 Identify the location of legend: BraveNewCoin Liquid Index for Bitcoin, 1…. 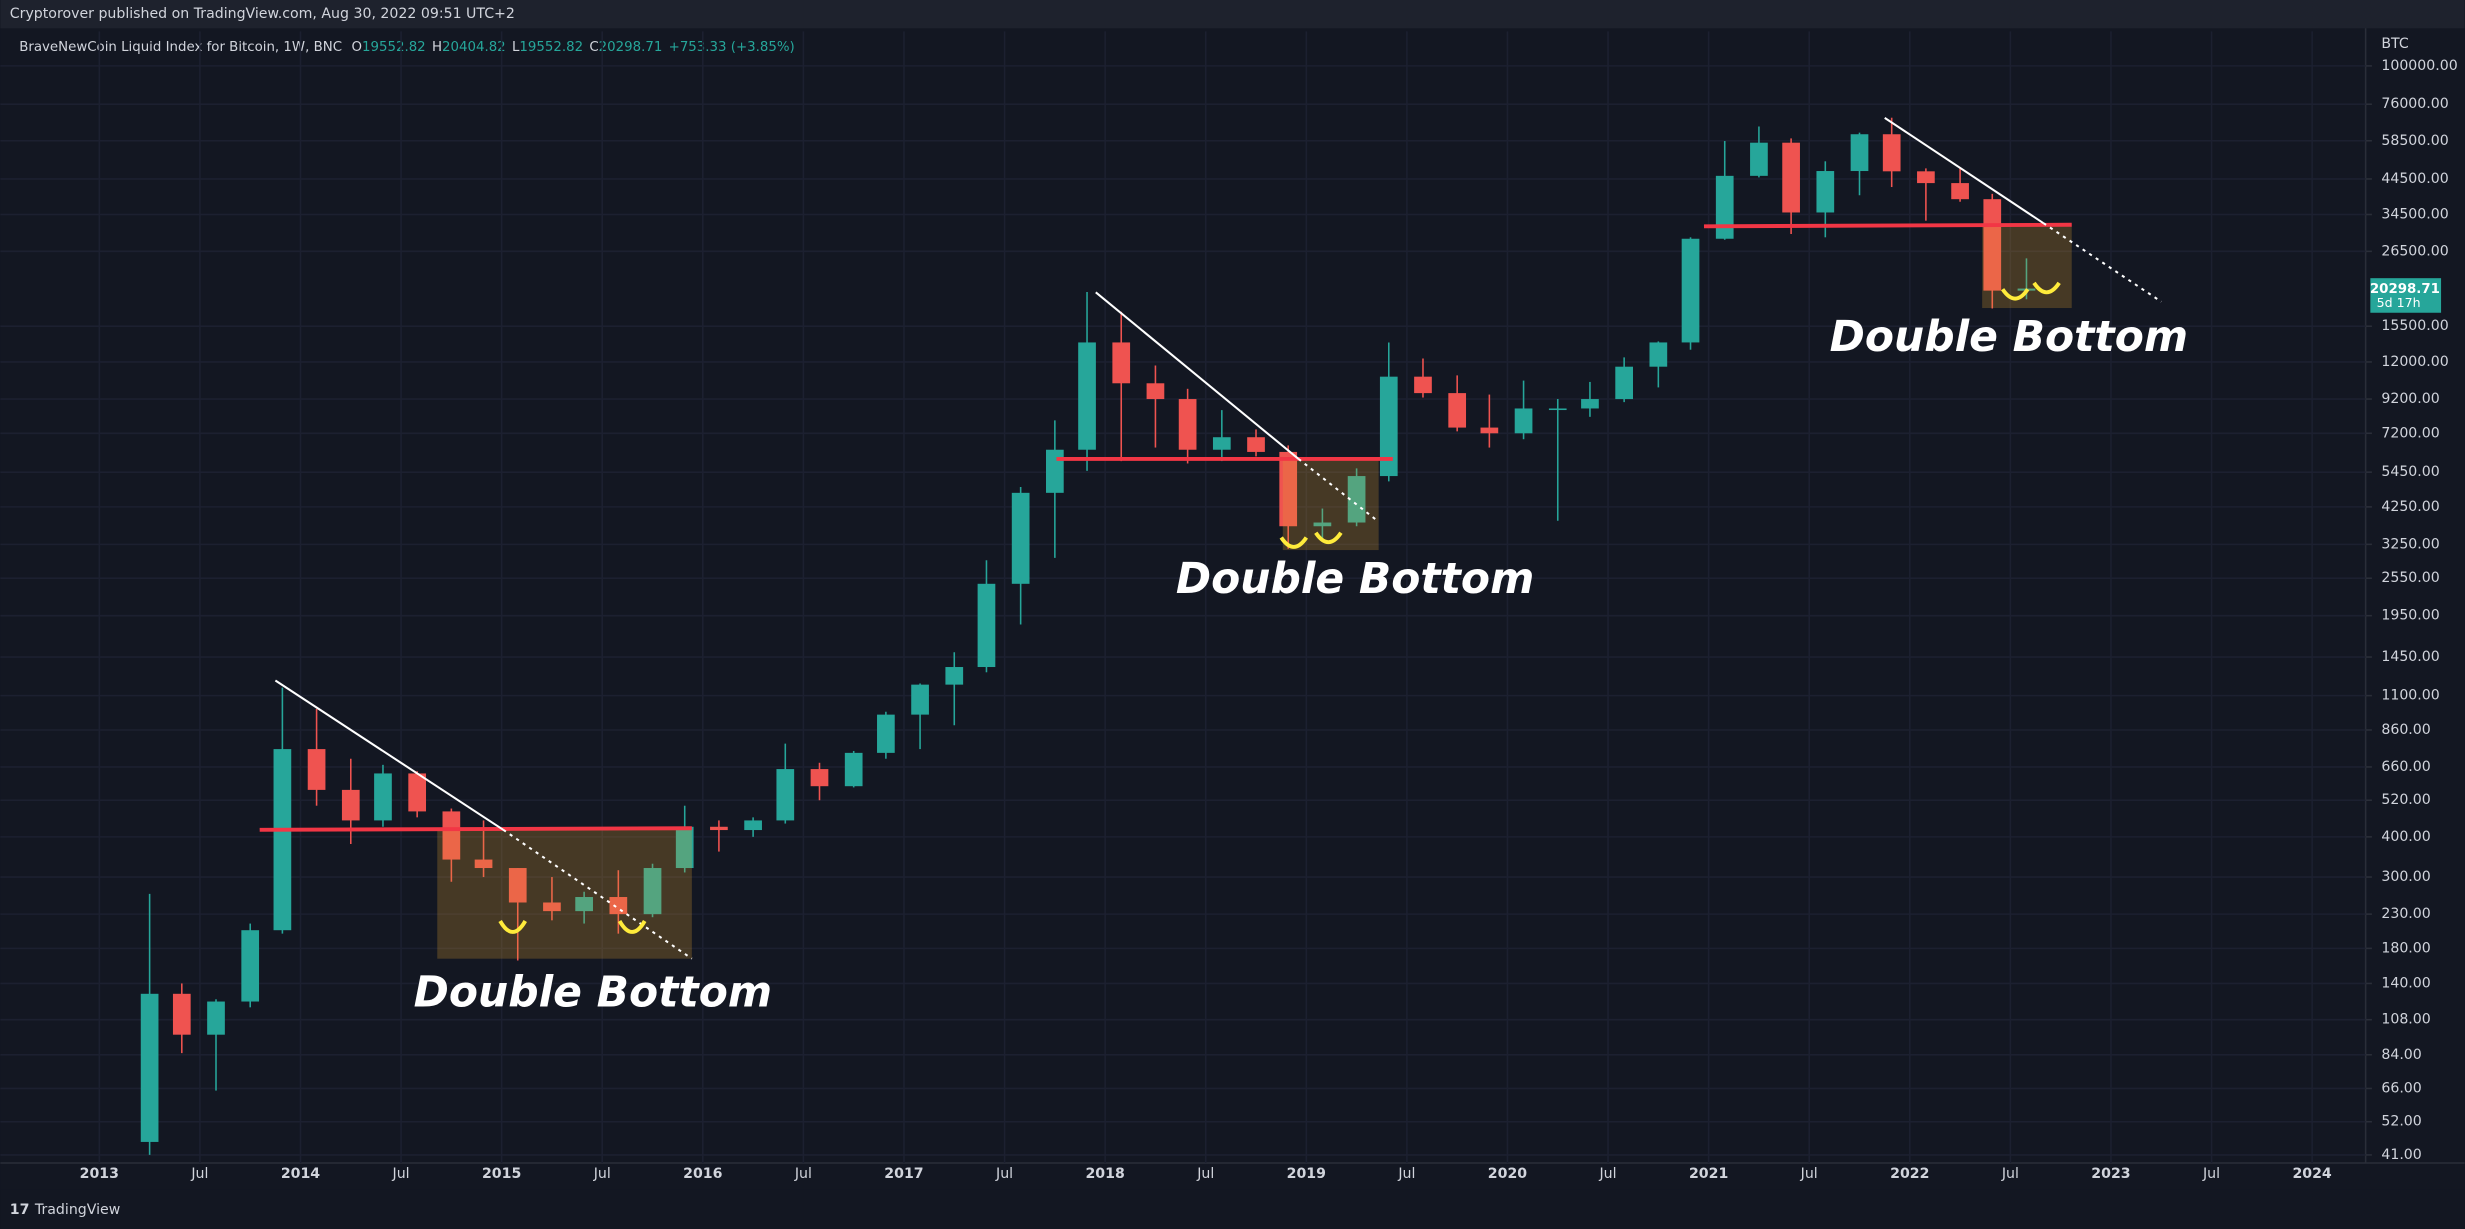
(407, 47).